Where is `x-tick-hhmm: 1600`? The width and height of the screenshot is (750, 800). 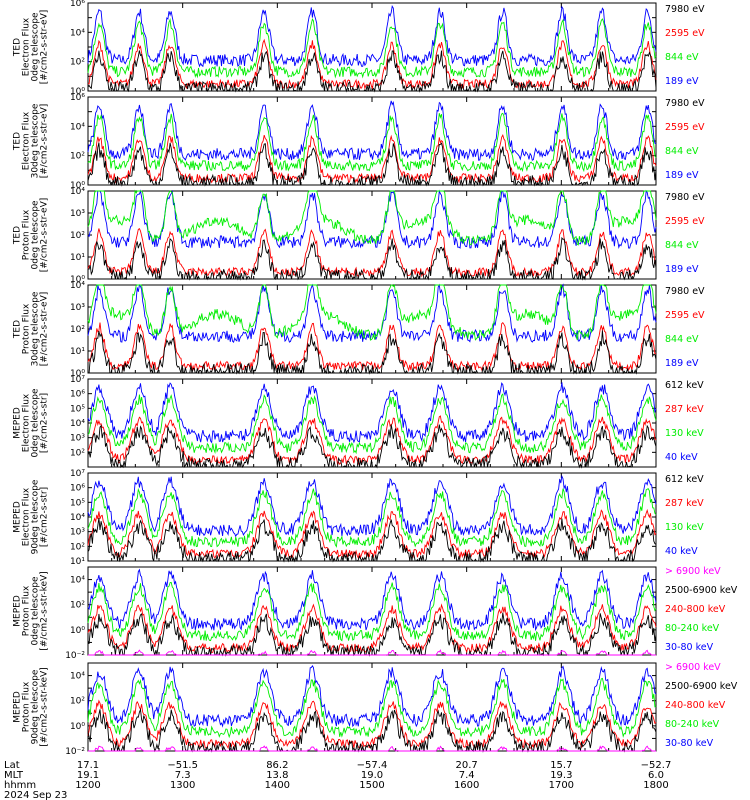 x-tick-hhmm: 1600 is located at coordinates (466, 785).